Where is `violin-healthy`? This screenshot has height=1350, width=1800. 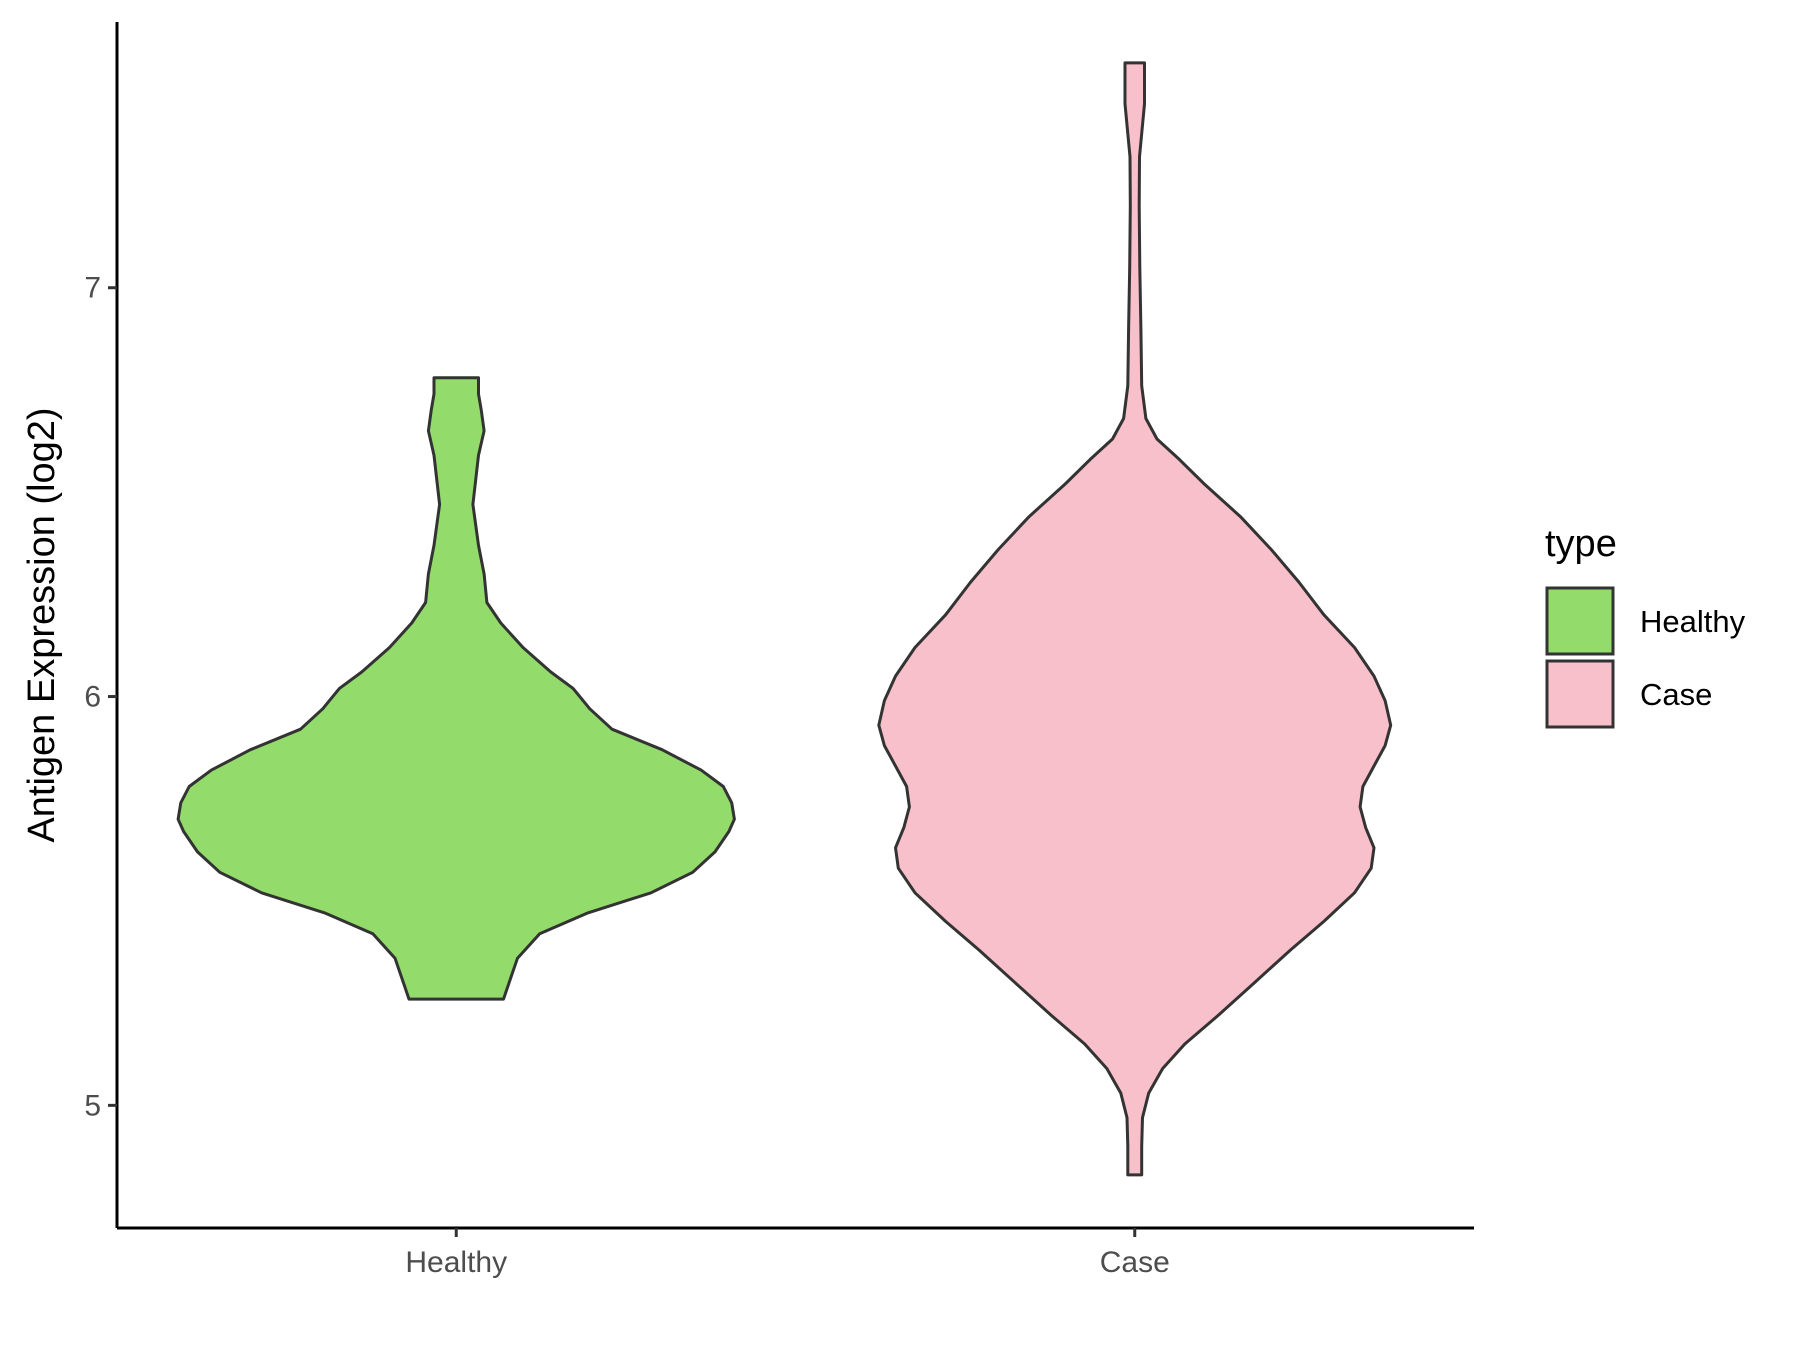
violin-healthy is located at coordinates (456, 688).